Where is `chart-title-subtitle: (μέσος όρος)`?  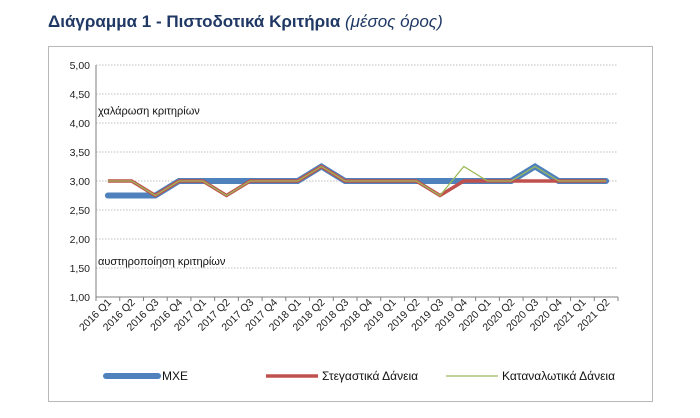
chart-title-subtitle: (μέσος όρος) is located at coordinates (394, 21).